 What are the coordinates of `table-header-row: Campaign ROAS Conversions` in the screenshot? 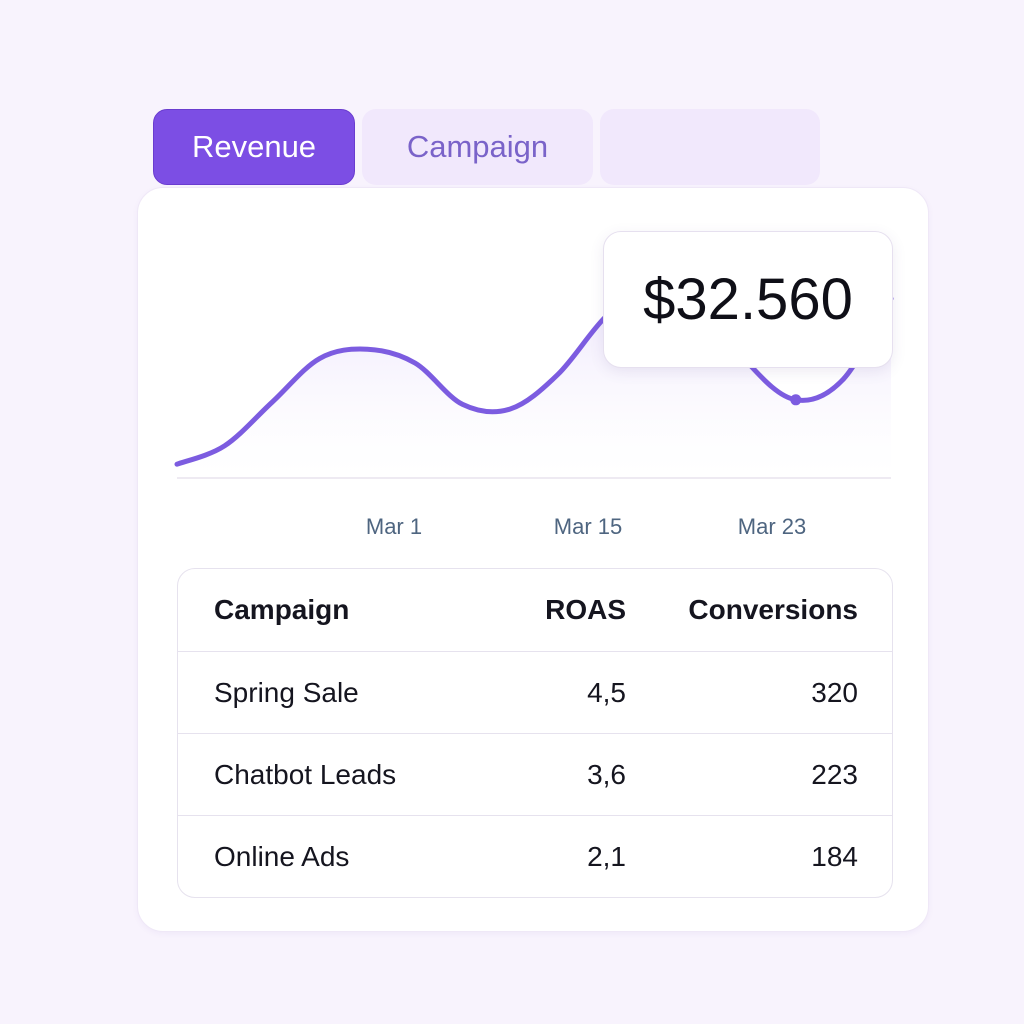 It's located at (535, 610).